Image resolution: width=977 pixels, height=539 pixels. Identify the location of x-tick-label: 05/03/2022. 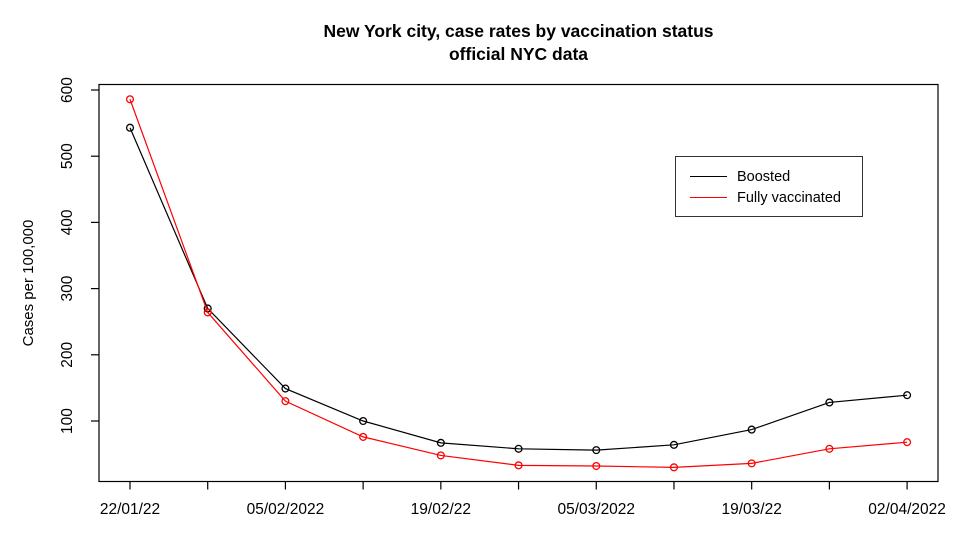
(596, 509).